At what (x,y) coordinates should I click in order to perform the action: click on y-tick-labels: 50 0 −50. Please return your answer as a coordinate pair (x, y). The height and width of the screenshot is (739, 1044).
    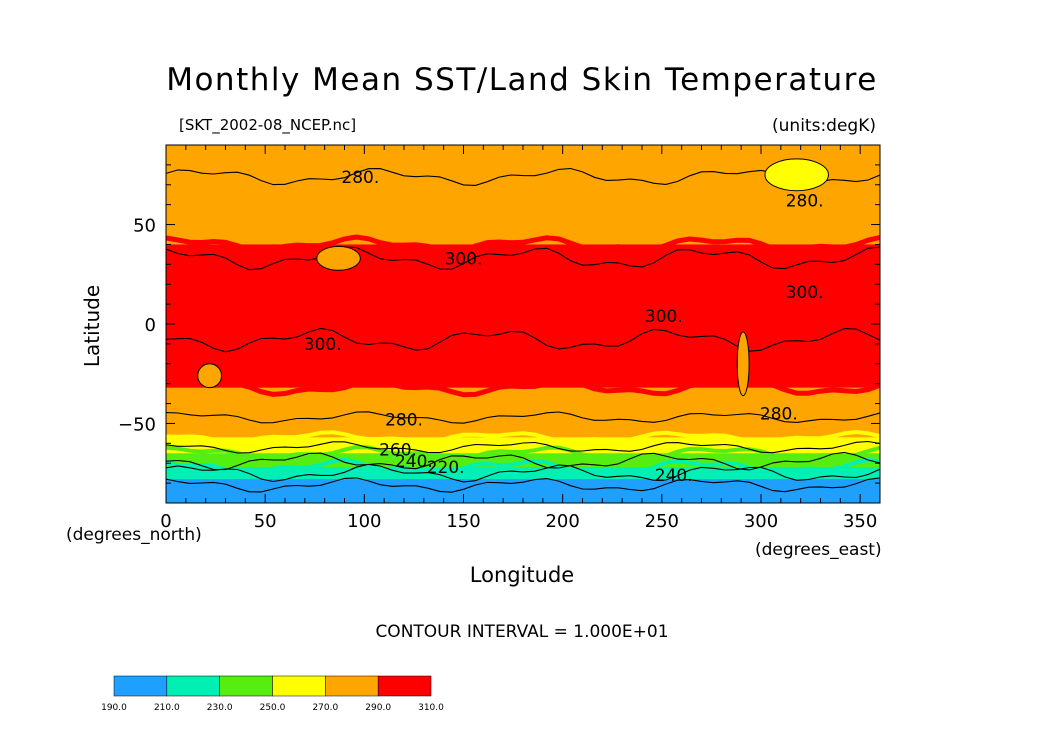
    Looking at the image, I should click on (137, 326).